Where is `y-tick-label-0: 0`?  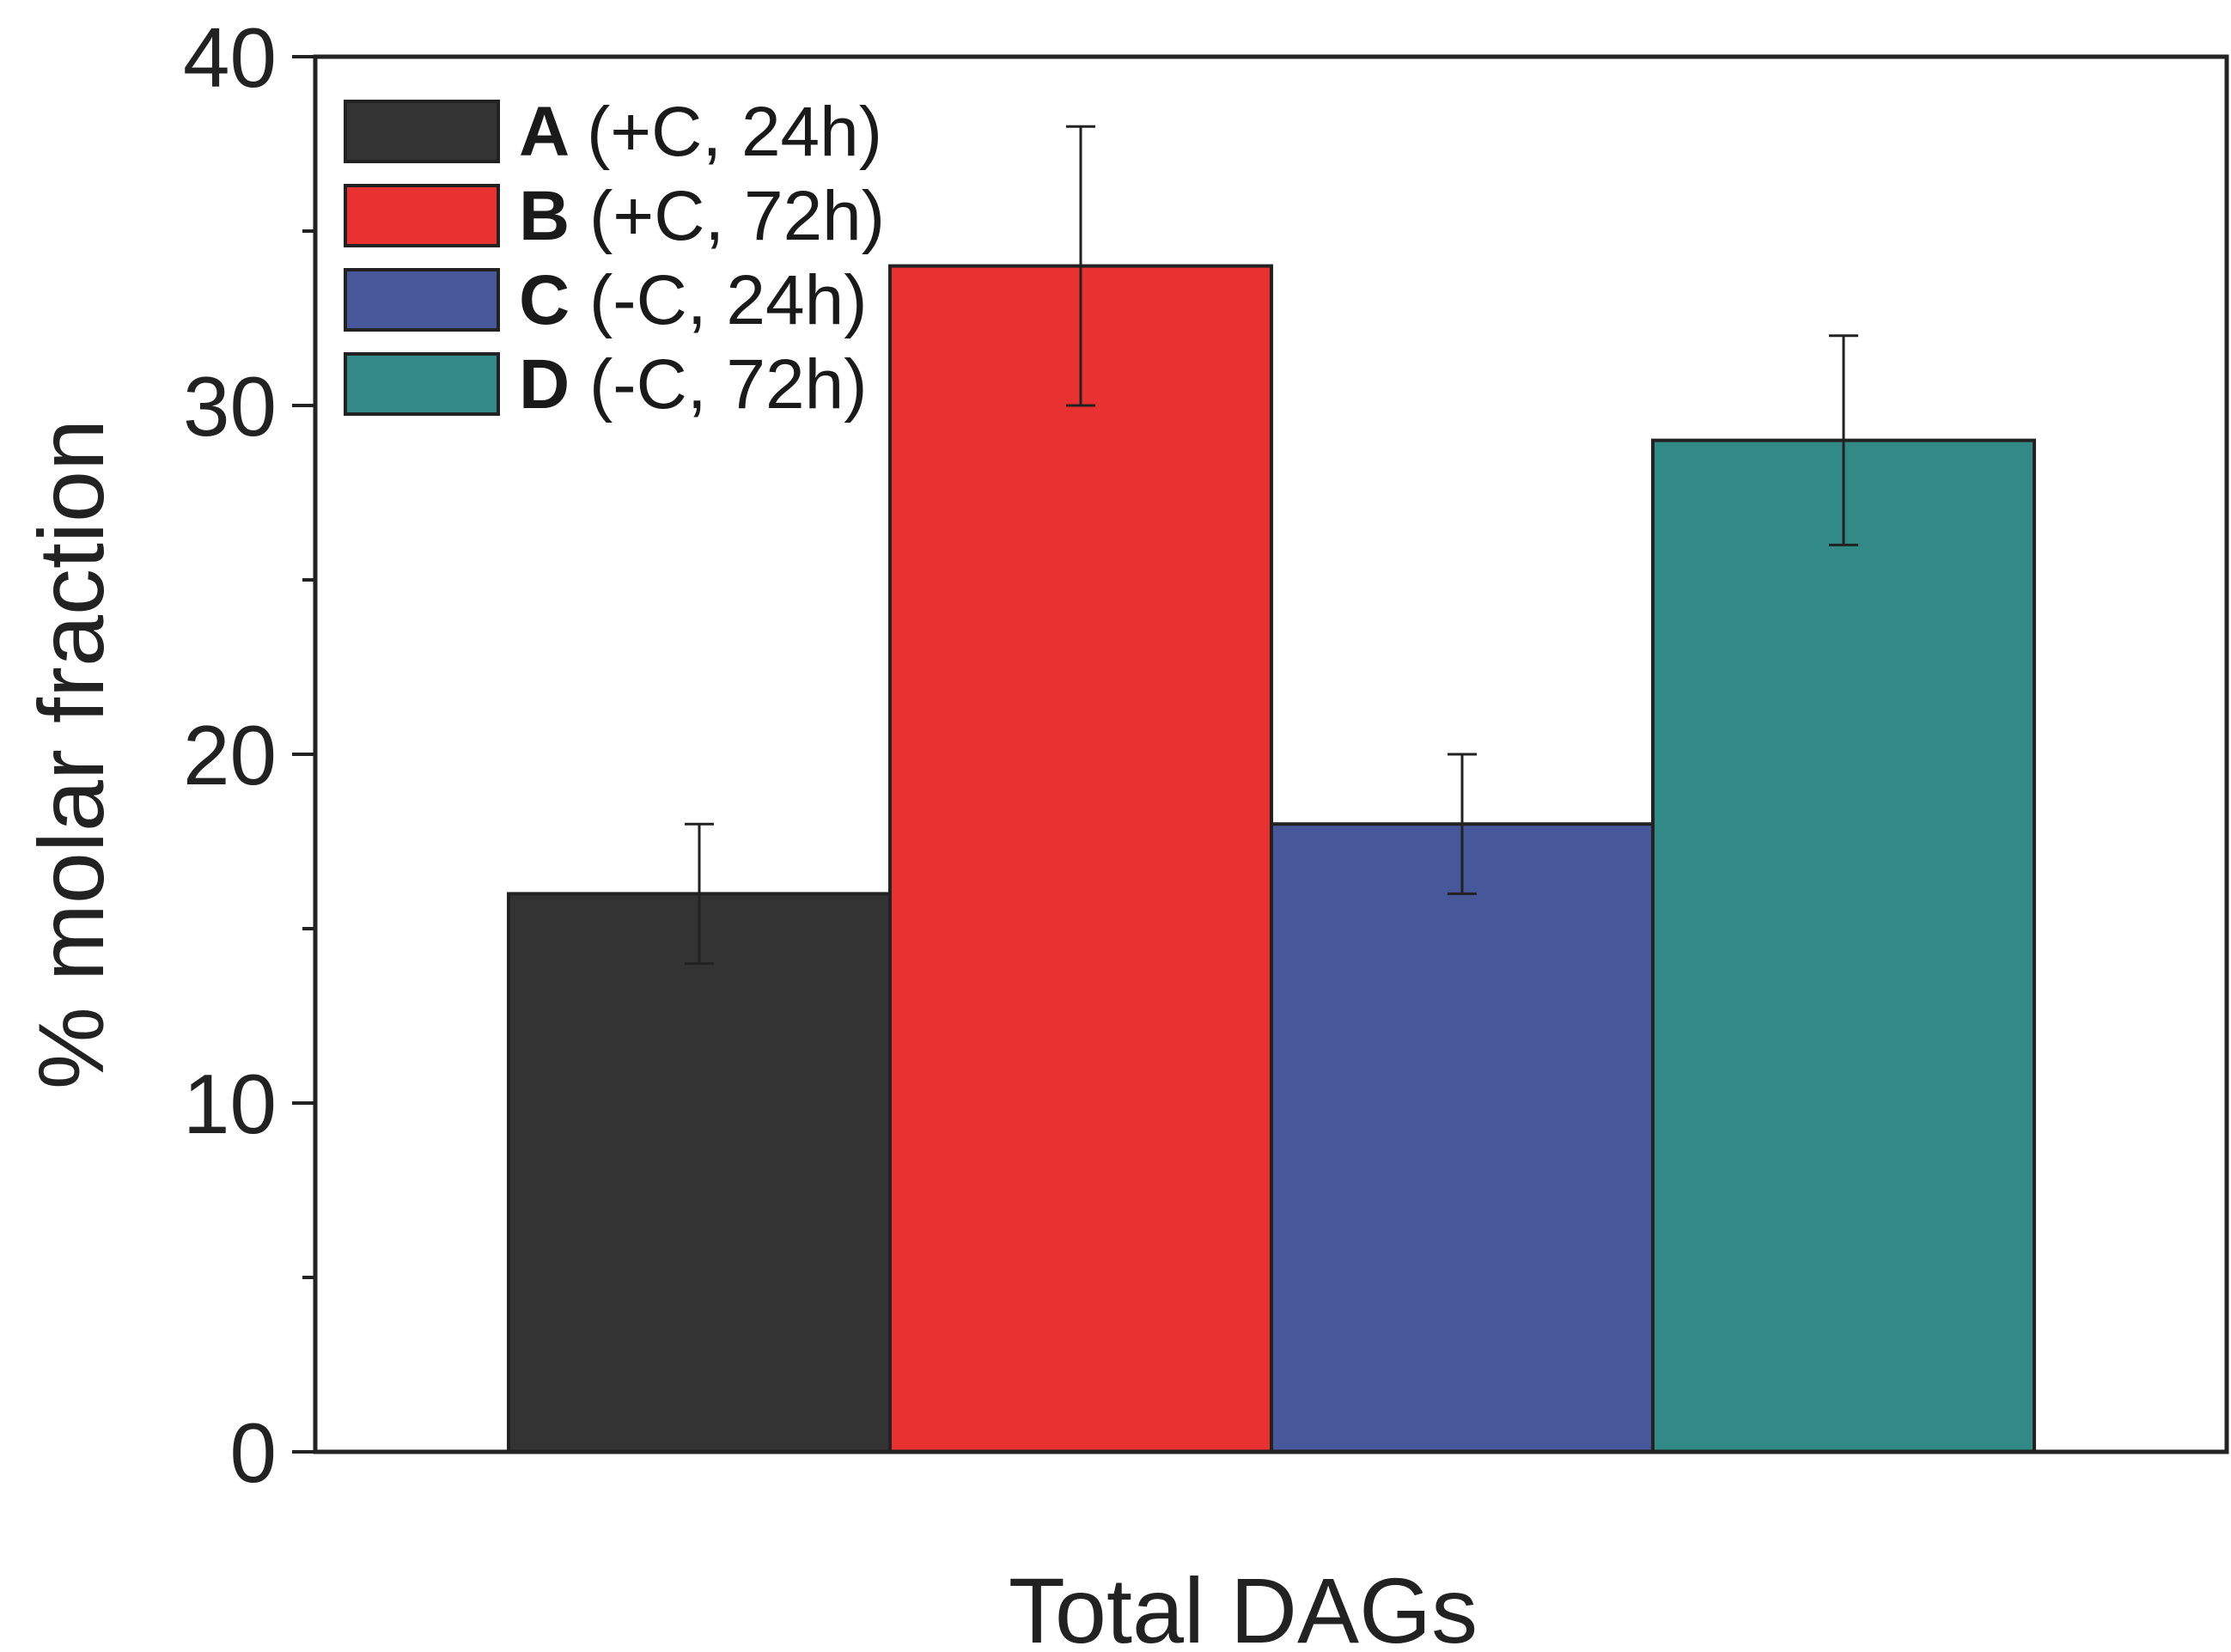 y-tick-label-0: 0 is located at coordinates (253, 1453).